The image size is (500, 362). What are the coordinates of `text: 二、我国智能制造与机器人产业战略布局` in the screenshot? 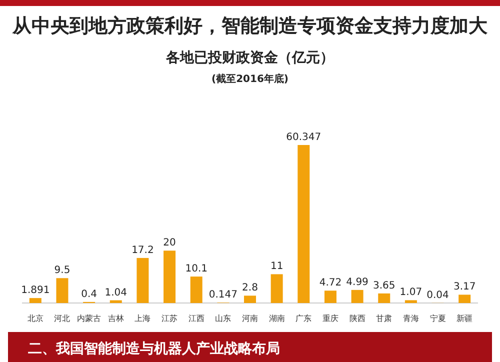 It's located at (154, 348).